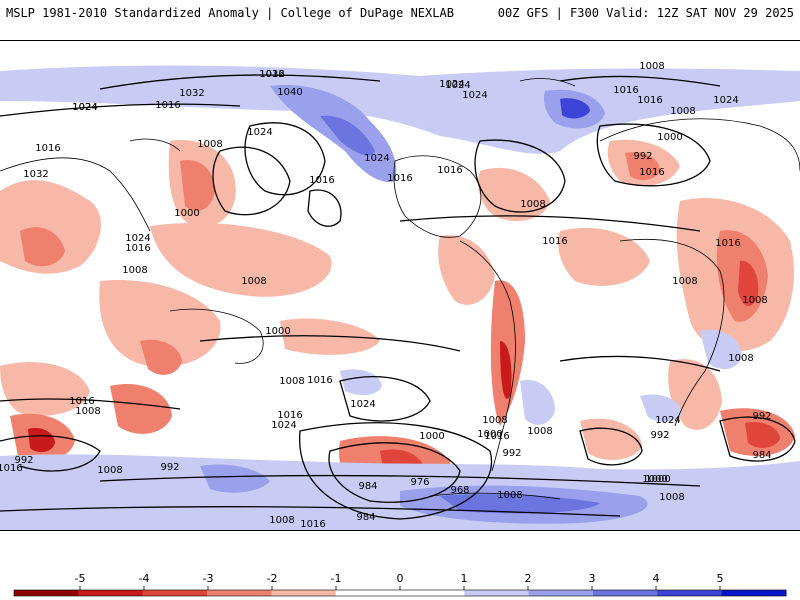 The image size is (800, 600). I want to click on anomaly-colorbar: -5 -4 -3 -2 -1 0 1 2 3 4 5, so click(400, 584).